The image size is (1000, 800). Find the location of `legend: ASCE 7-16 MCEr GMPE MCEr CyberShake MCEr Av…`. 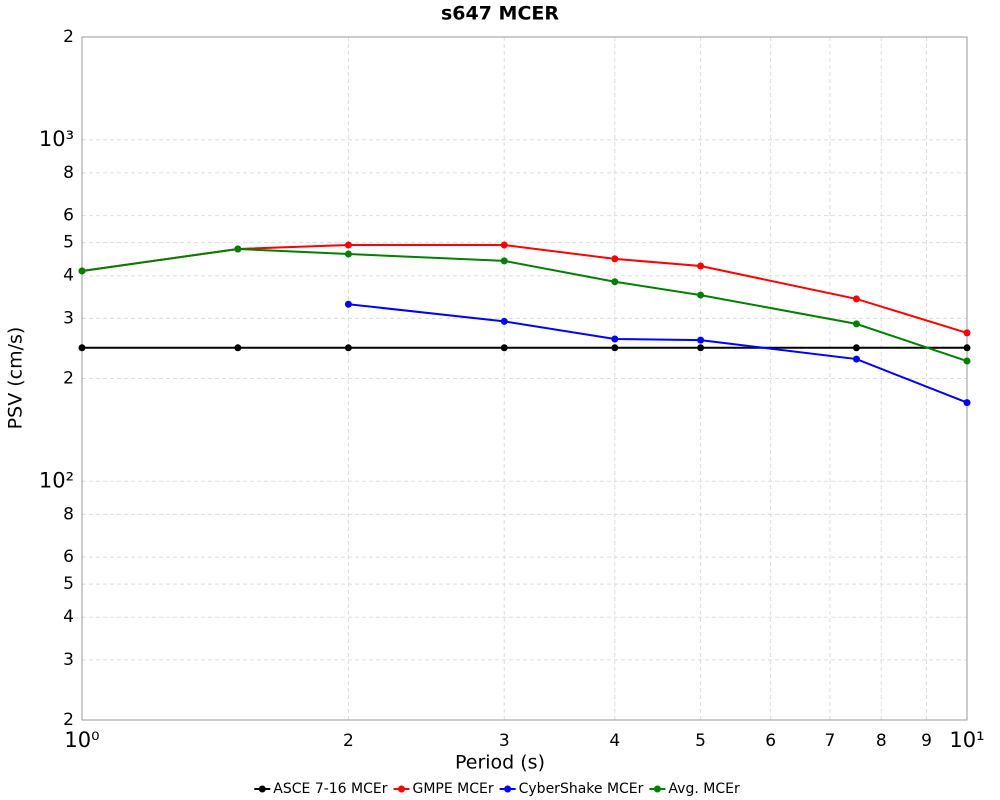

legend: ASCE 7-16 MCEr GMPE MCEr CyberShake MCEr Av… is located at coordinates (497, 789).